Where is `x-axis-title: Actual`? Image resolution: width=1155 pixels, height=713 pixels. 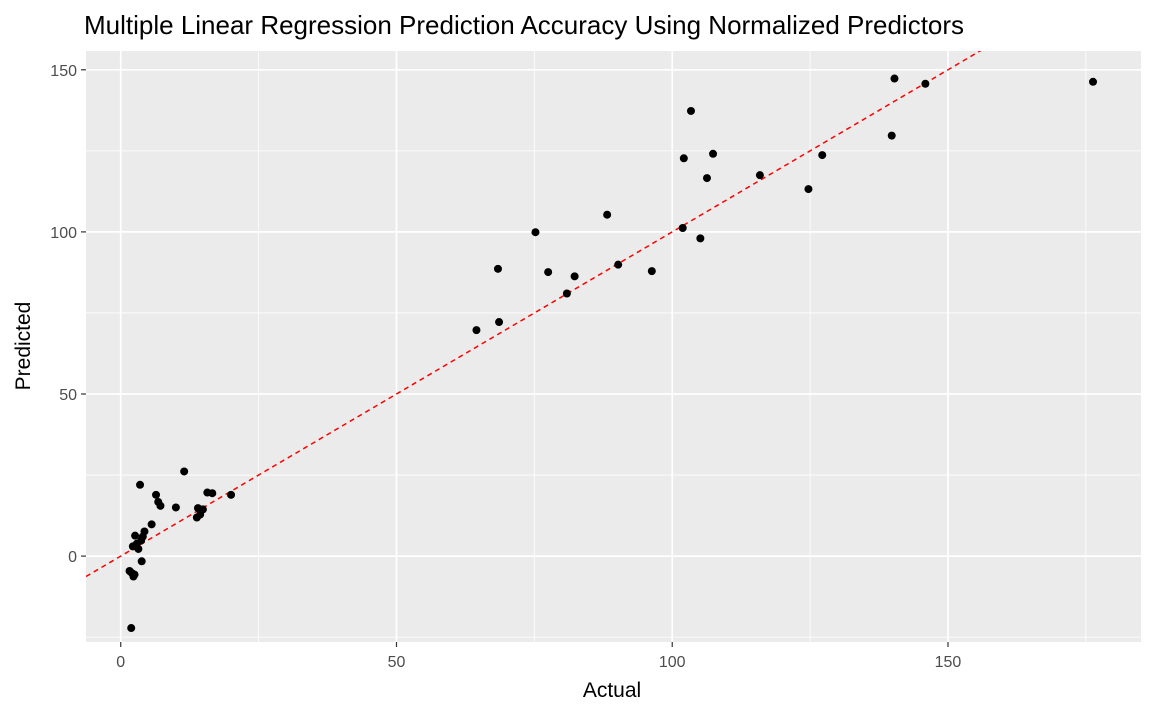
x-axis-title: Actual is located at coordinates (612, 690).